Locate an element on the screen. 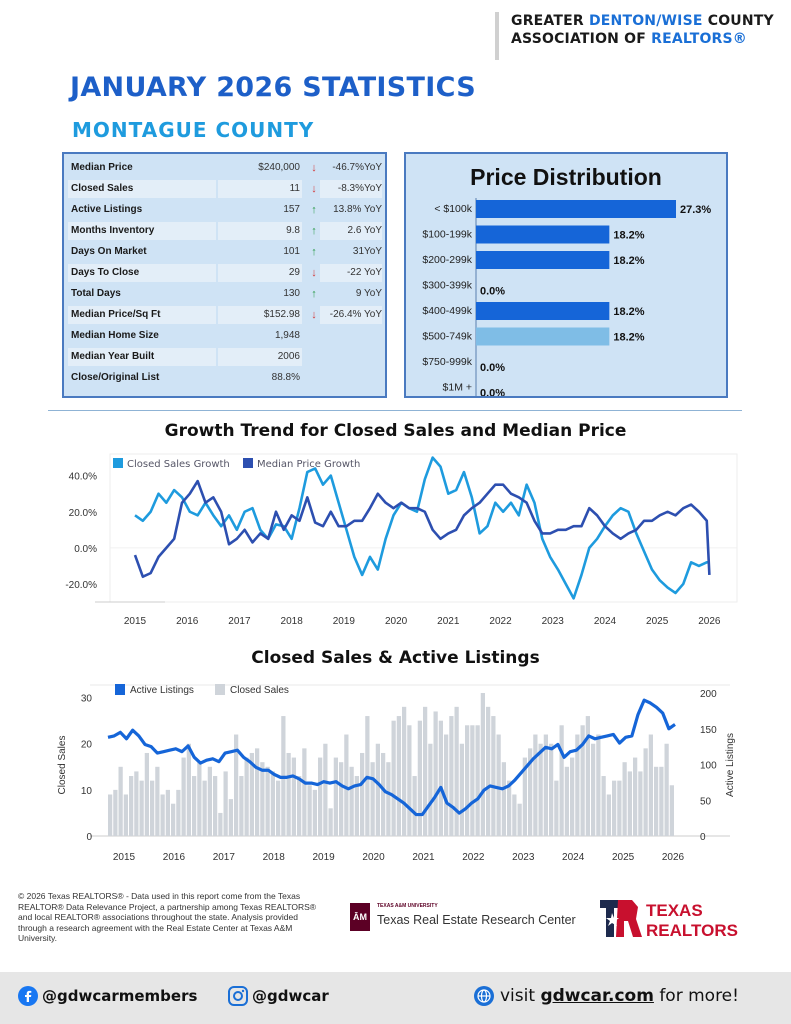  dist-category-label: $400-499k is located at coordinates (447, 311).